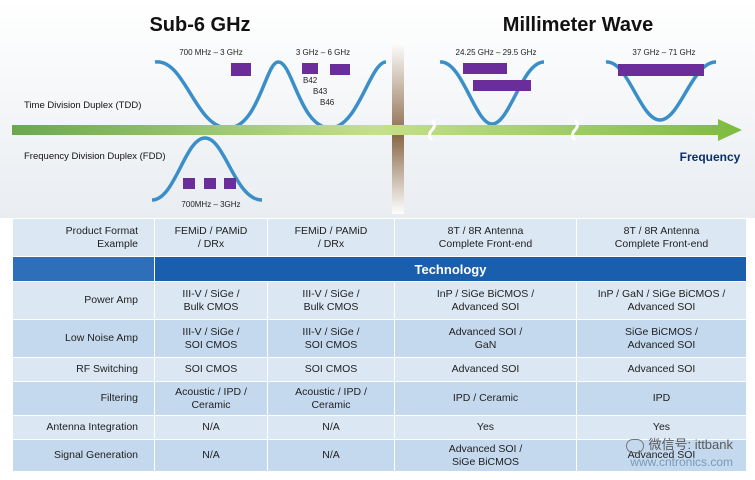 The height and width of the screenshot is (480, 755). Describe the element at coordinates (485, 427) in the screenshot. I see `table-cell: Yes` at that location.